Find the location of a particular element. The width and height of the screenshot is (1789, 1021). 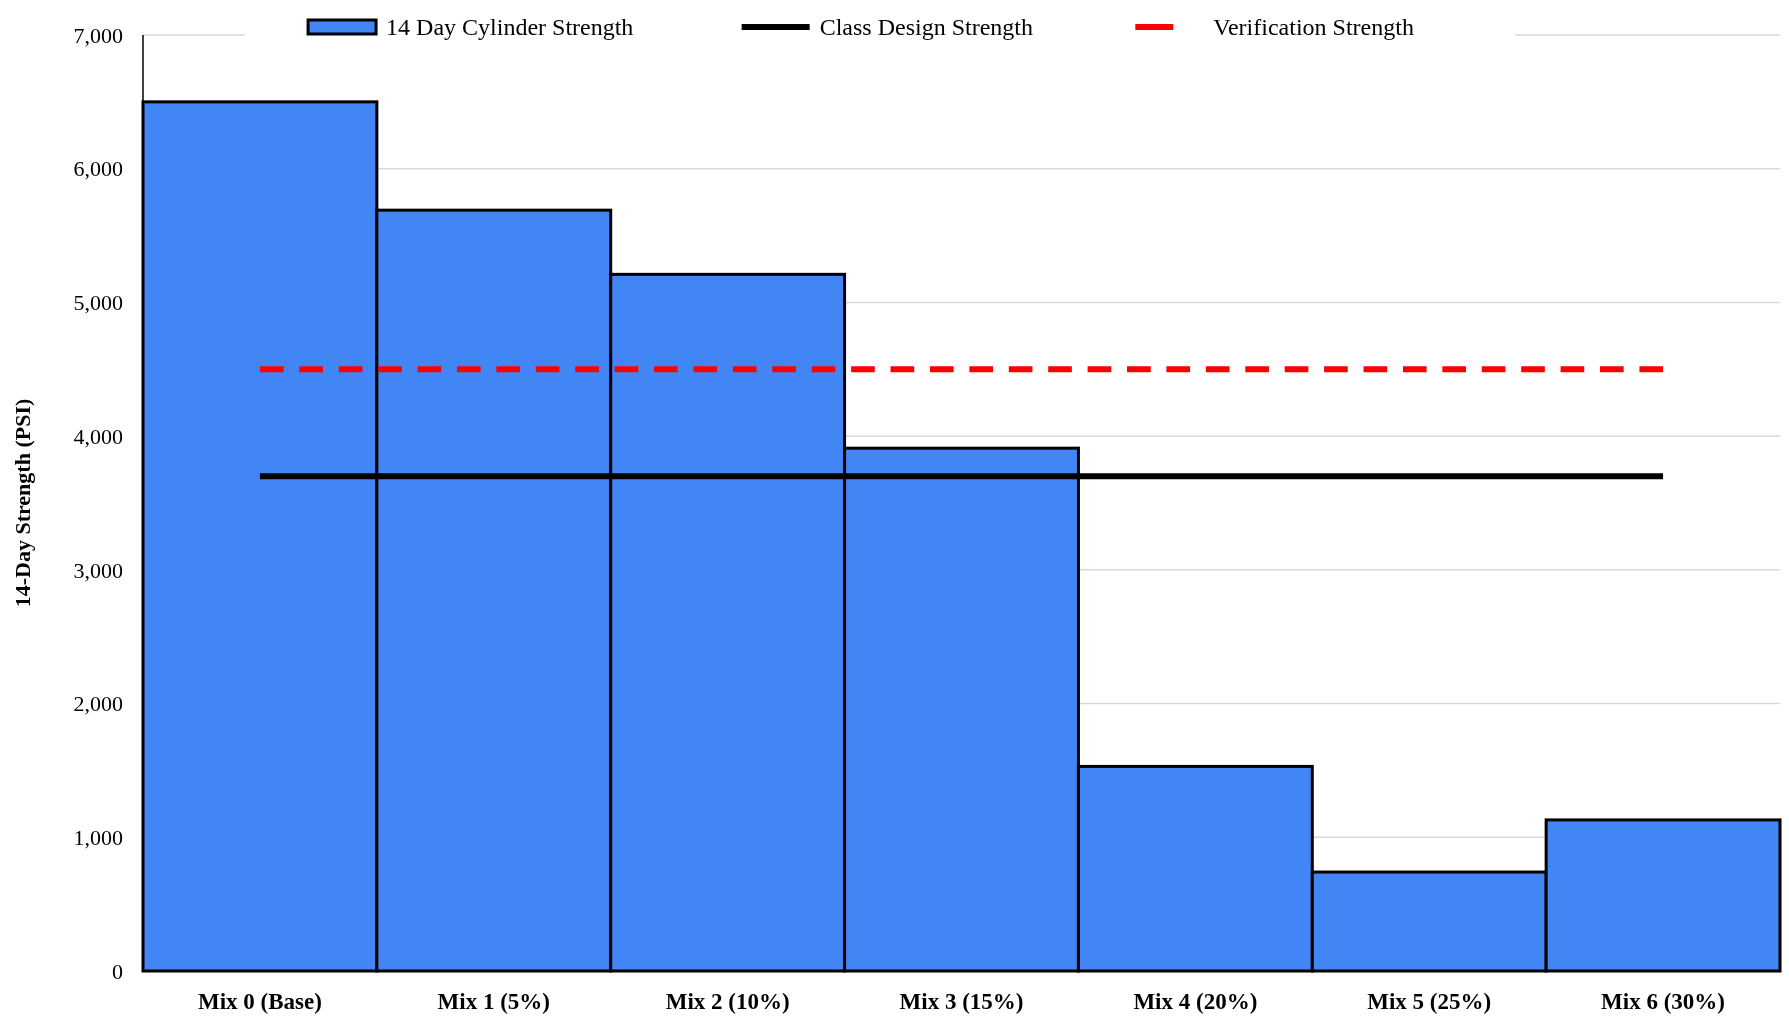

legend-label: Verification Strength is located at coordinates (1313, 27).